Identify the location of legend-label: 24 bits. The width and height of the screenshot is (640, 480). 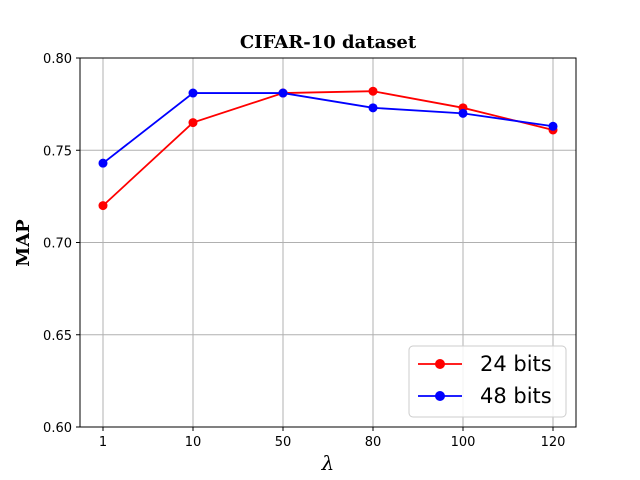
(516, 364).